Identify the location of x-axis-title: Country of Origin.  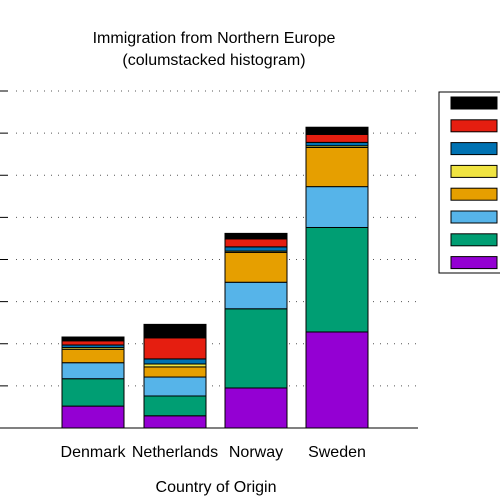
(216, 487).